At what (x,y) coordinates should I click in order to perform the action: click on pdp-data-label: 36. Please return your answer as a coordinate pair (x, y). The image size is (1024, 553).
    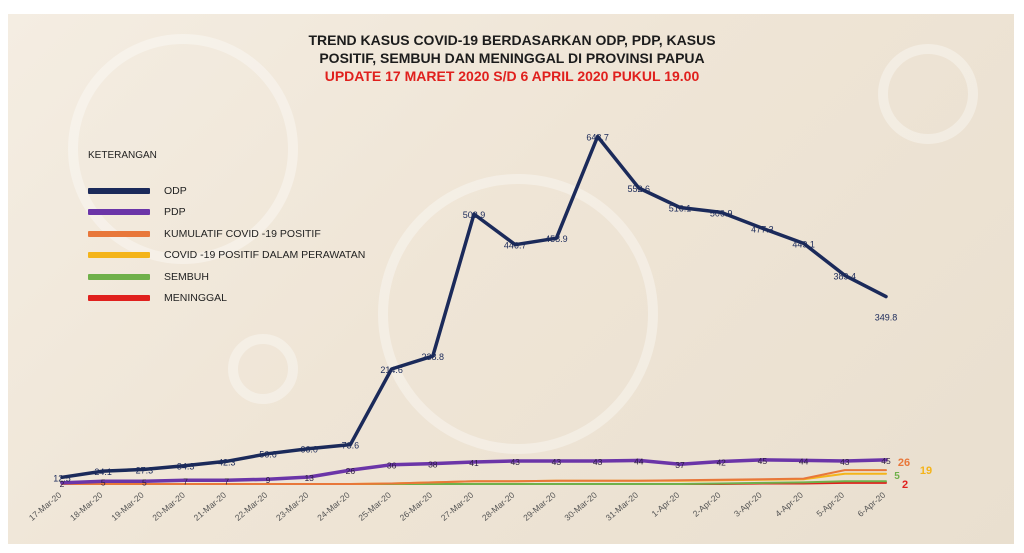
    Looking at the image, I should click on (392, 466).